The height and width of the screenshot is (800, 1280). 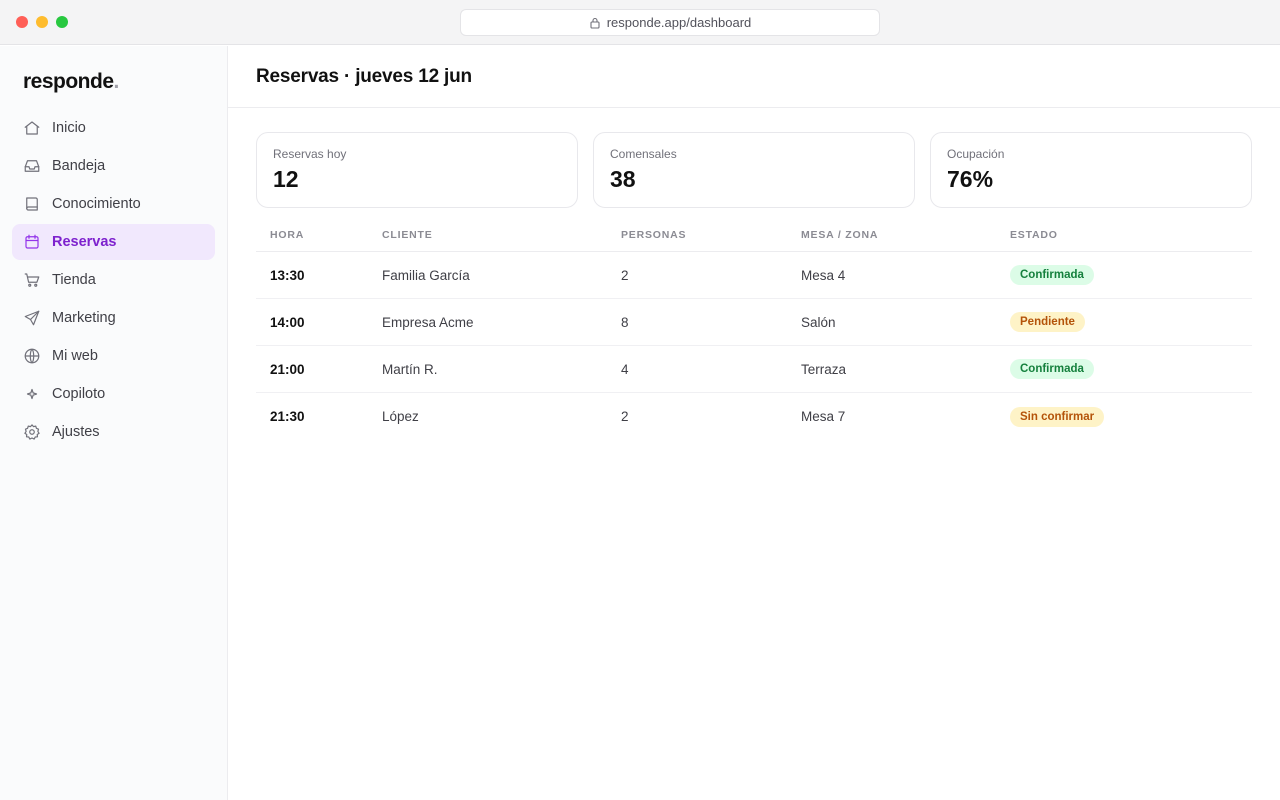 What do you see at coordinates (754, 77) in the screenshot?
I see `page-header: Reservas · jueves 12 jun` at bounding box center [754, 77].